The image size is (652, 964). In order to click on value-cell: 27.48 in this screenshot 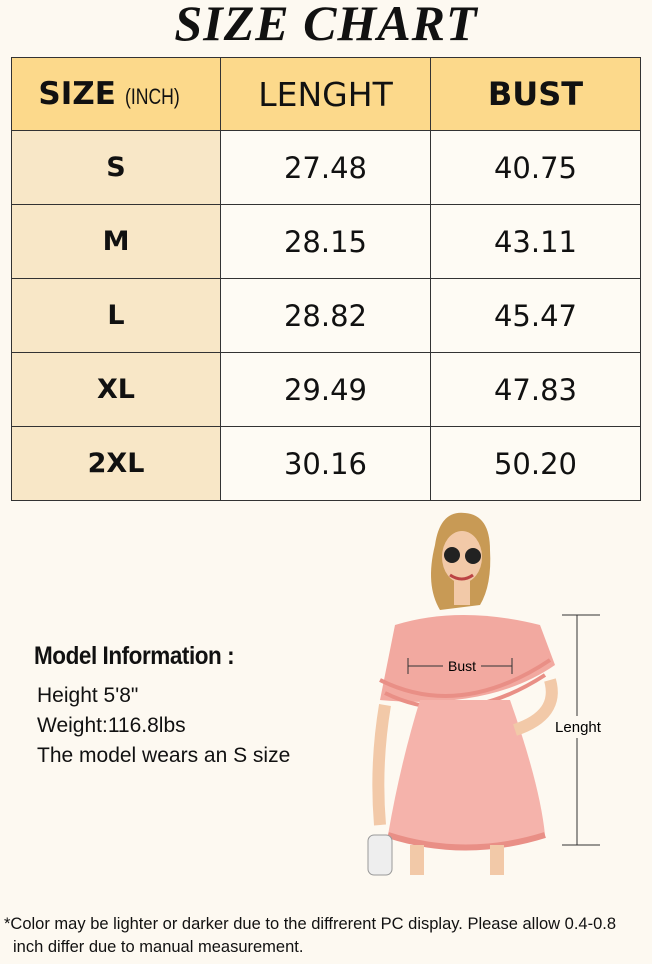, I will do `click(325, 167)`.